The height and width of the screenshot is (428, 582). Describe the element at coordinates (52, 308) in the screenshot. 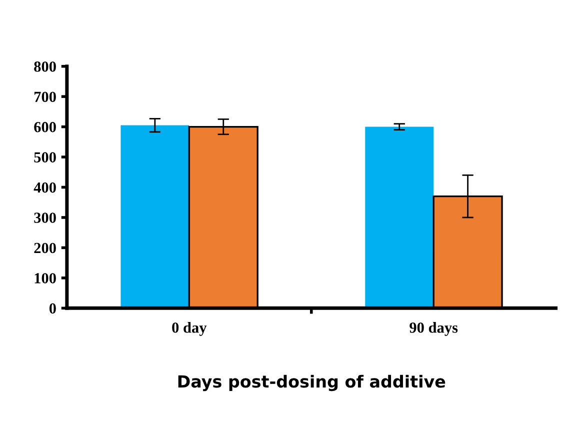

I see `y-tick-label: 0` at that location.